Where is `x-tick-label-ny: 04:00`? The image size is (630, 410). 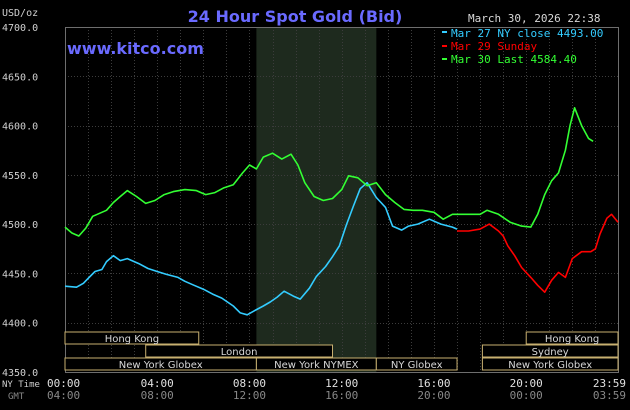 x-tick-label-ny: 04:00 is located at coordinates (157, 383).